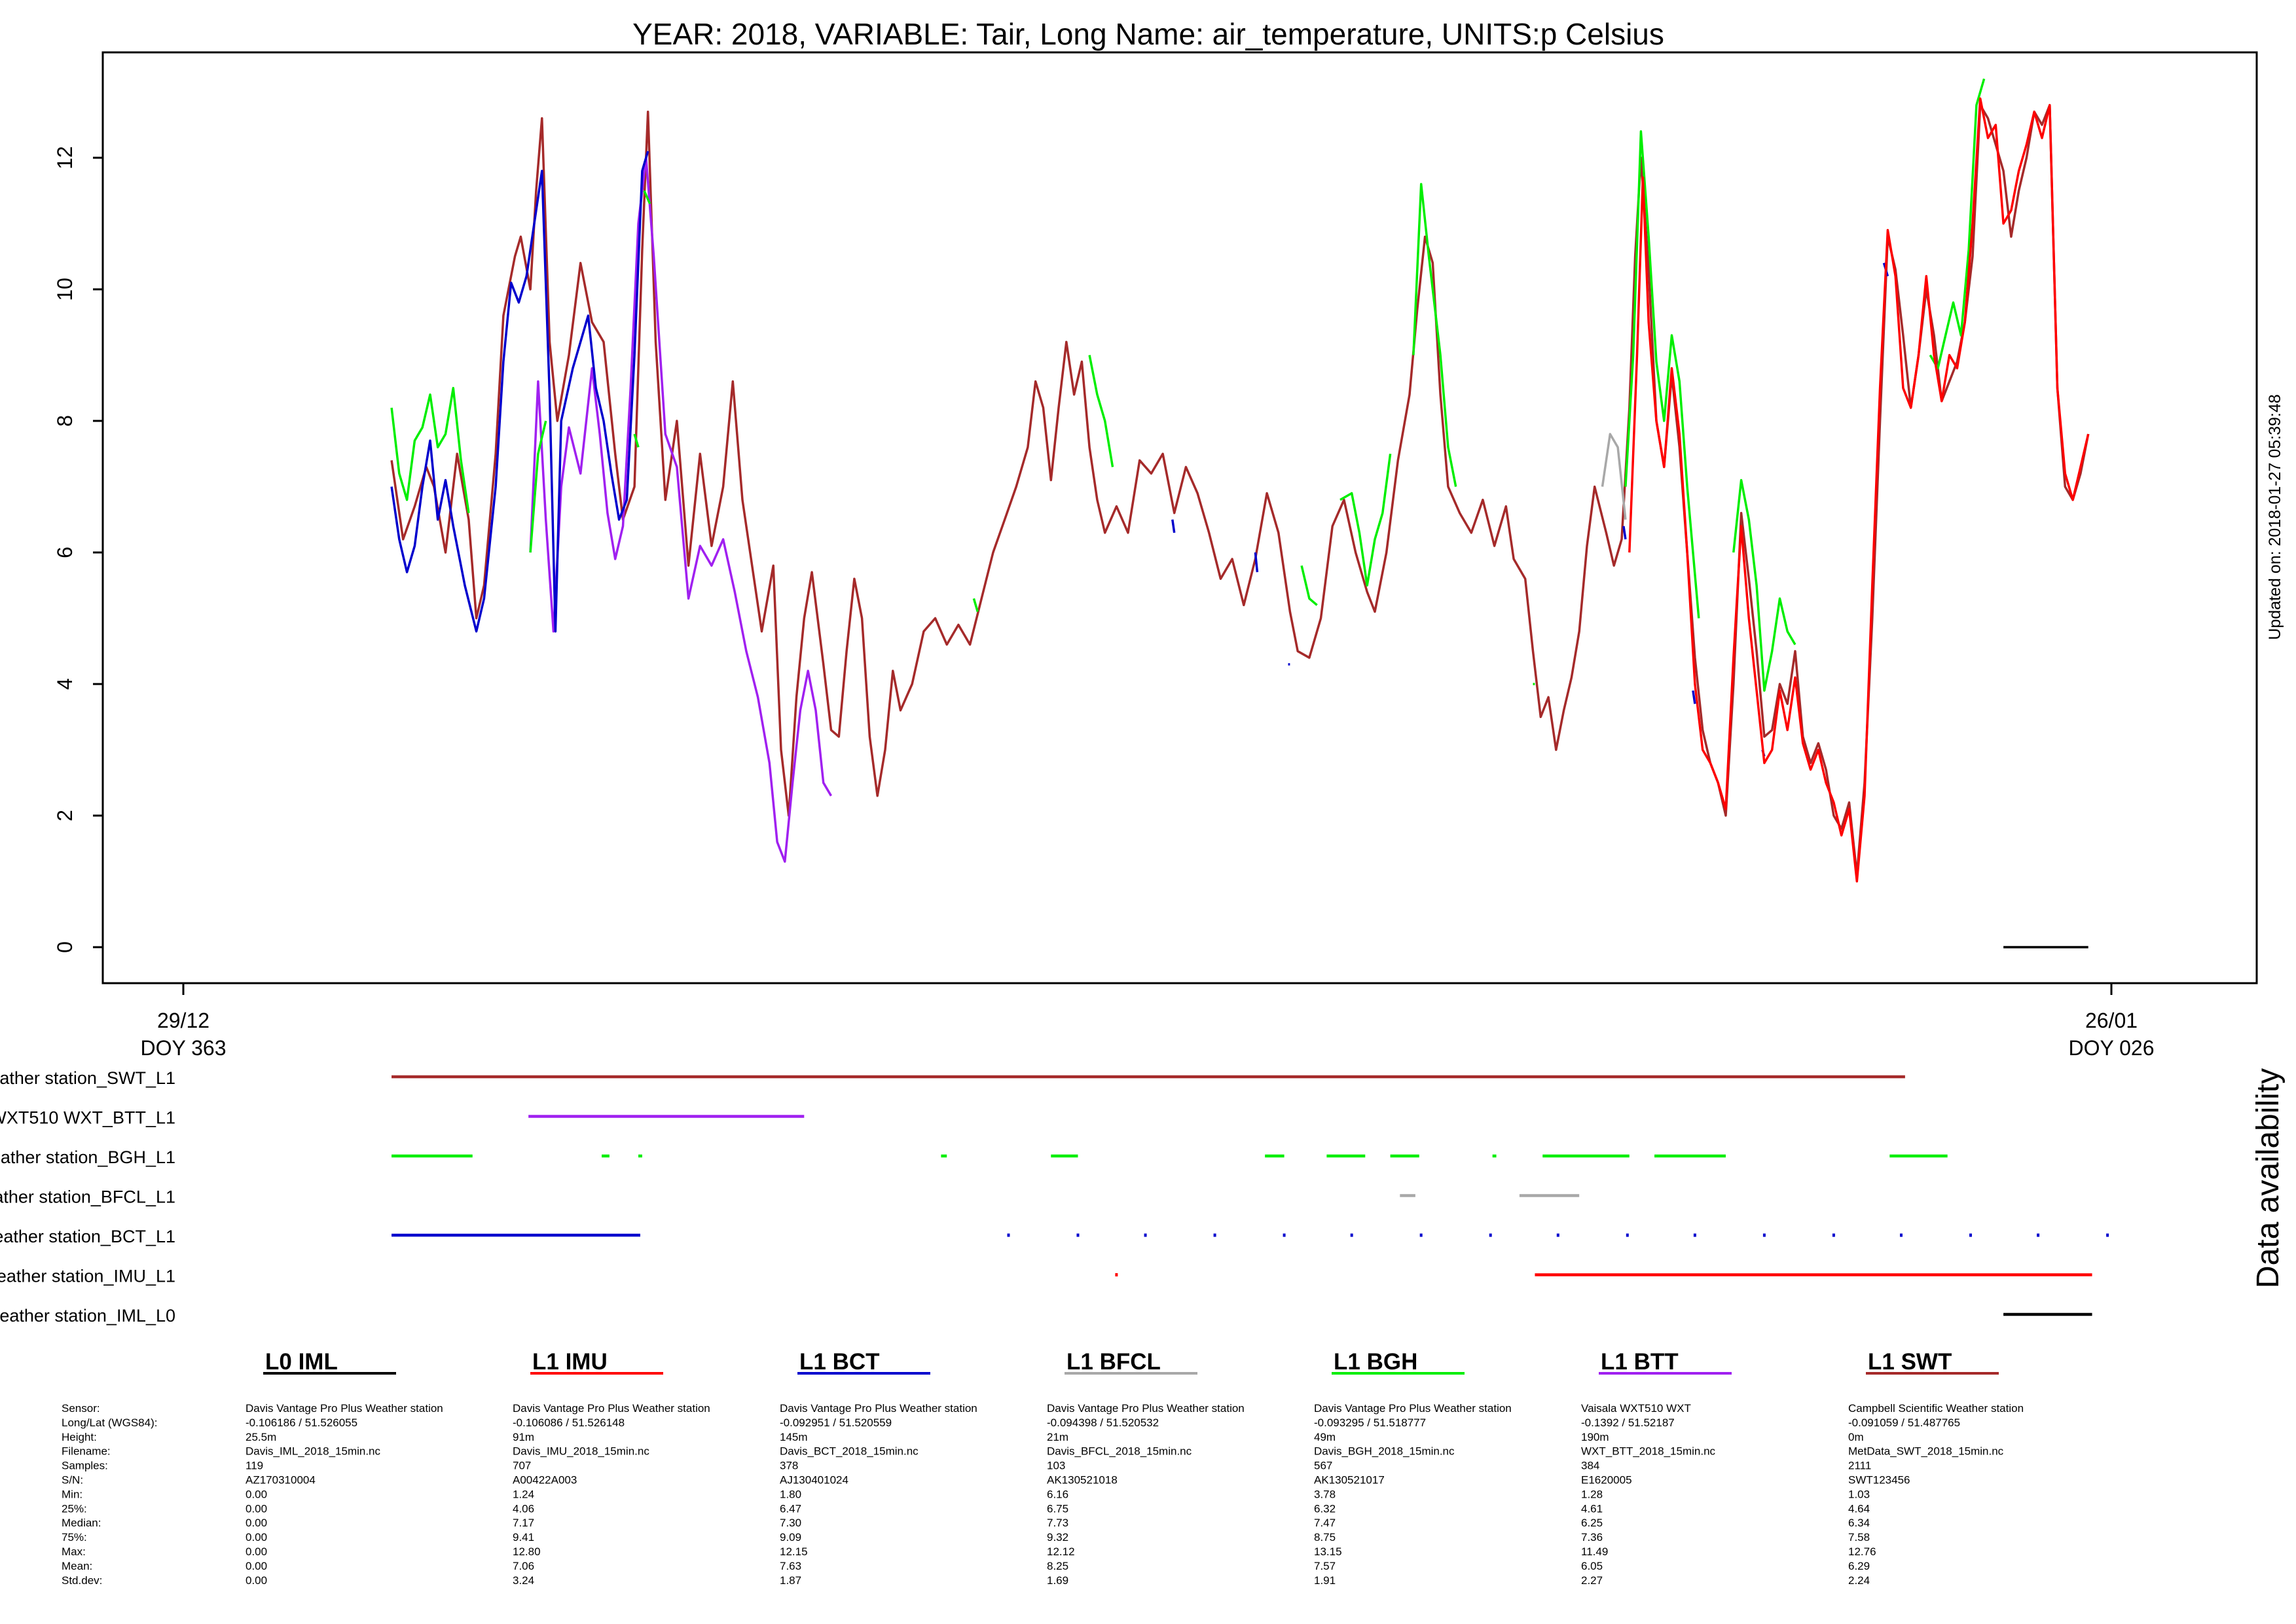  Describe the element at coordinates (523, 1566) in the screenshot. I see `legend-cell: 7.06` at that location.